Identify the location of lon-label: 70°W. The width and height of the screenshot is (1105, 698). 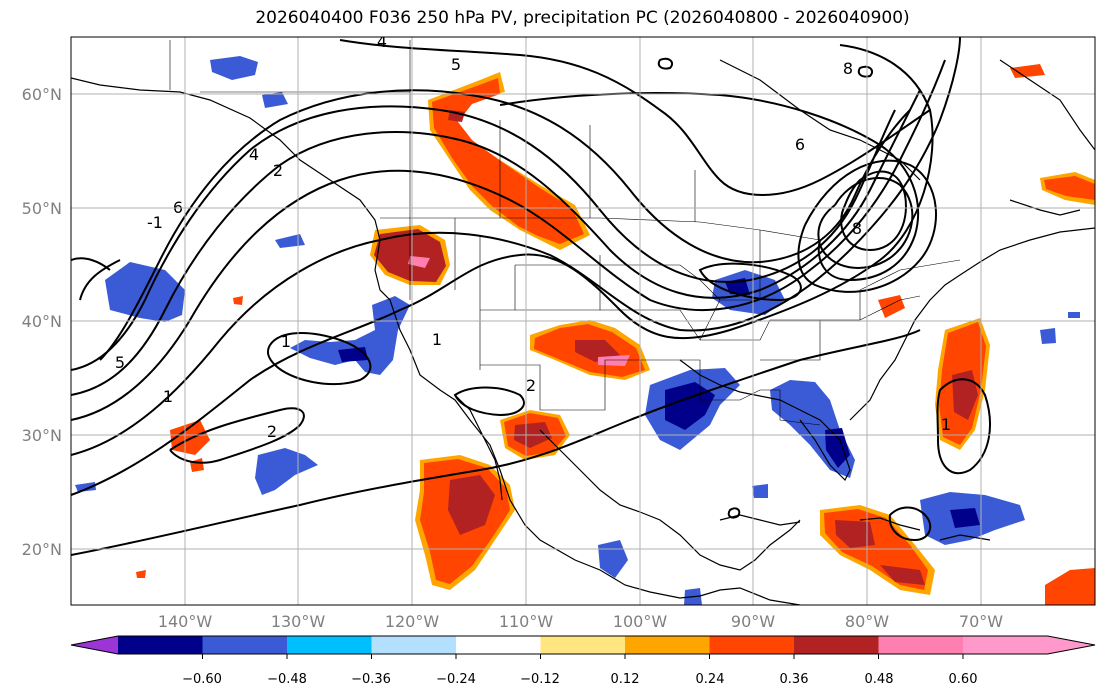
(981, 621).